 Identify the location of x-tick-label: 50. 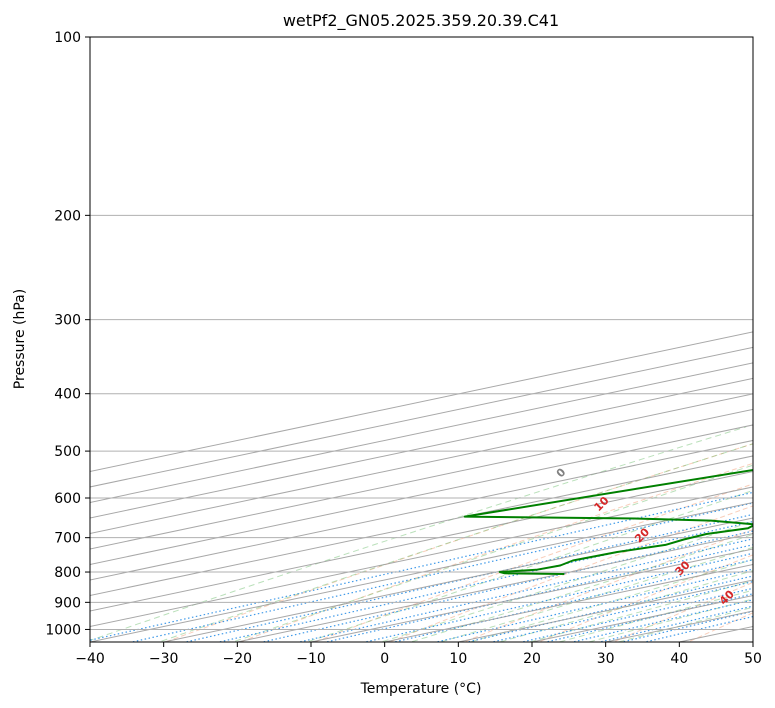
(753, 659).